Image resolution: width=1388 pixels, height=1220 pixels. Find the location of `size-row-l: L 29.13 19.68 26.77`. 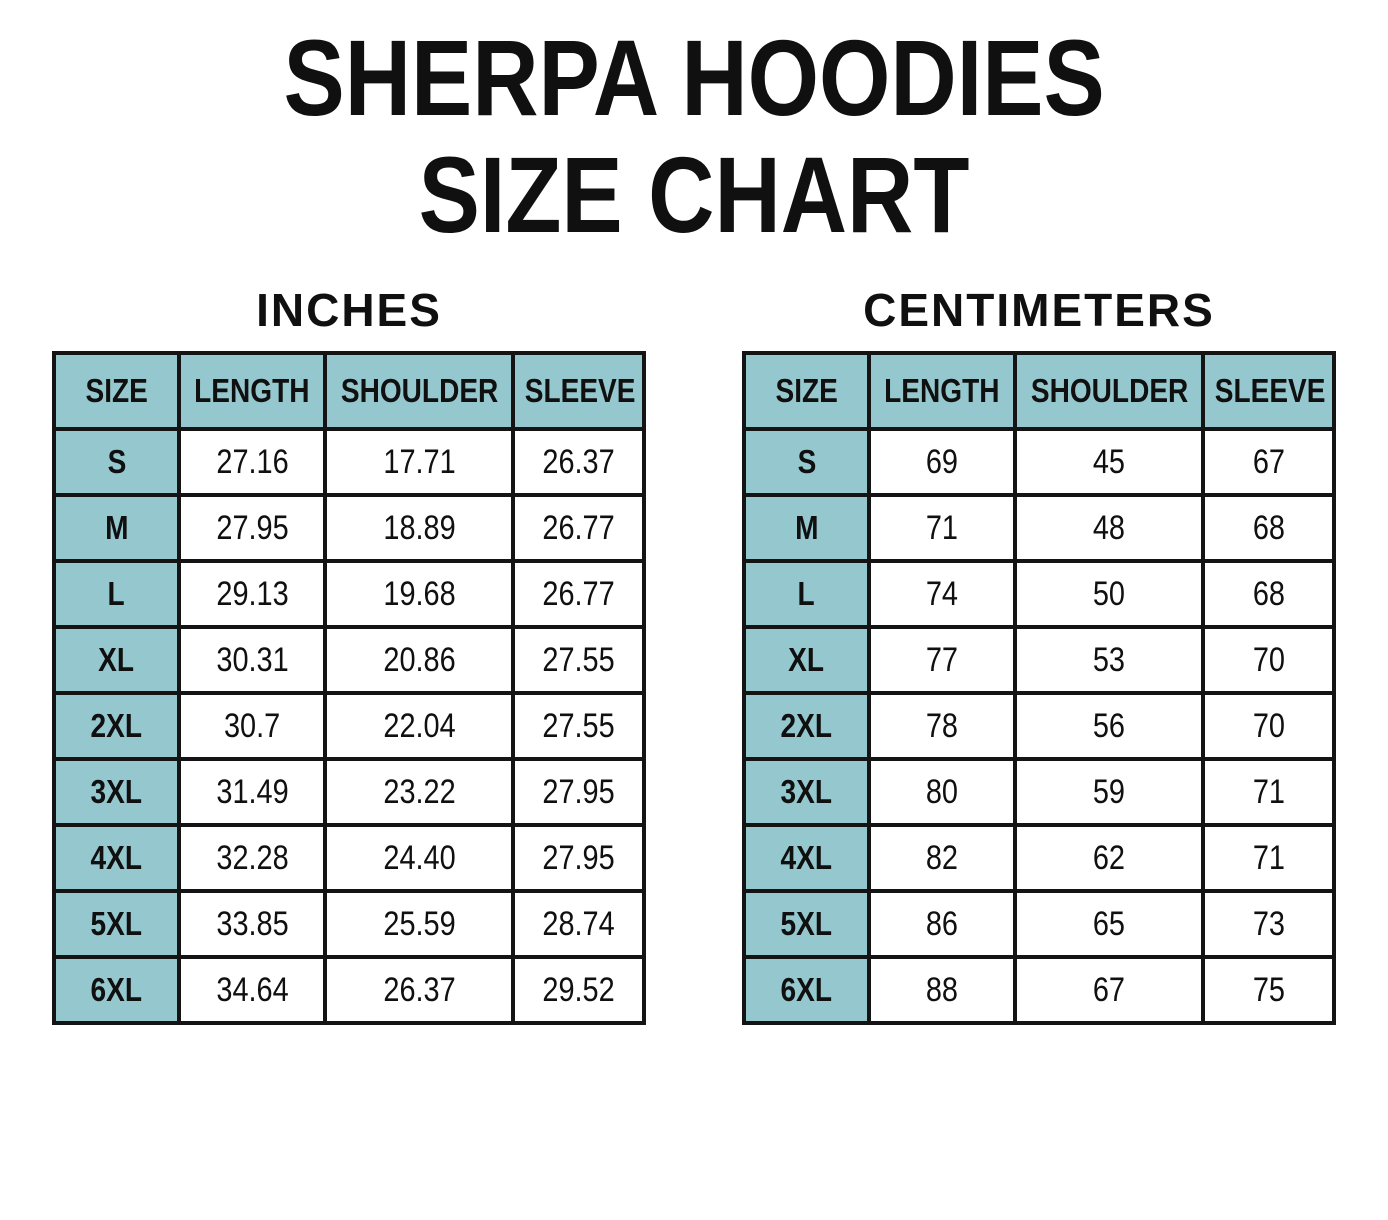

size-row-l: L 29.13 19.68 26.77 is located at coordinates (348, 594).